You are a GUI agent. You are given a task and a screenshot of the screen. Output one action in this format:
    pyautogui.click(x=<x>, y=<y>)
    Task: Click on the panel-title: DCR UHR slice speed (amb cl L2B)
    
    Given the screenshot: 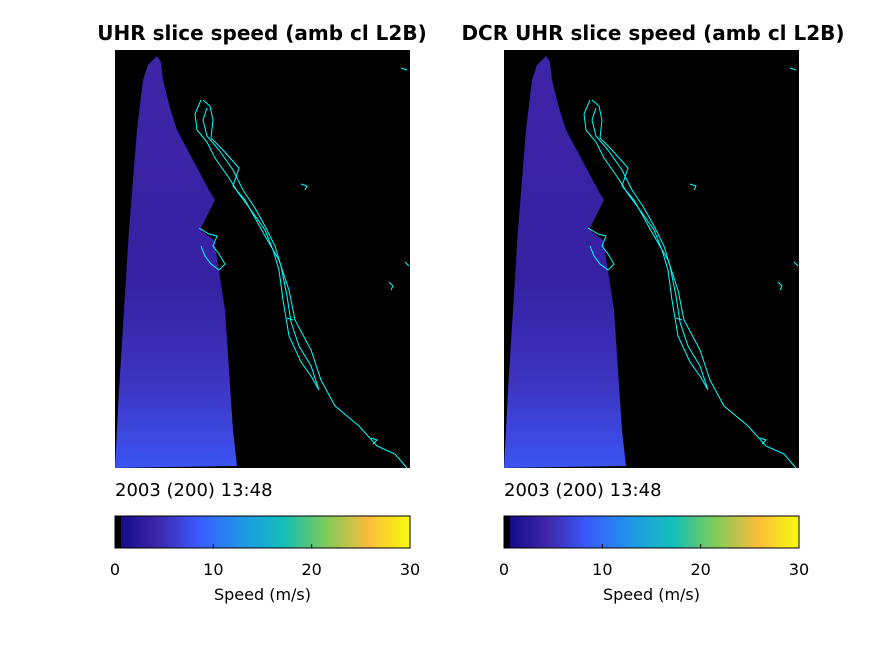 What is the action you would take?
    pyautogui.click(x=652, y=33)
    